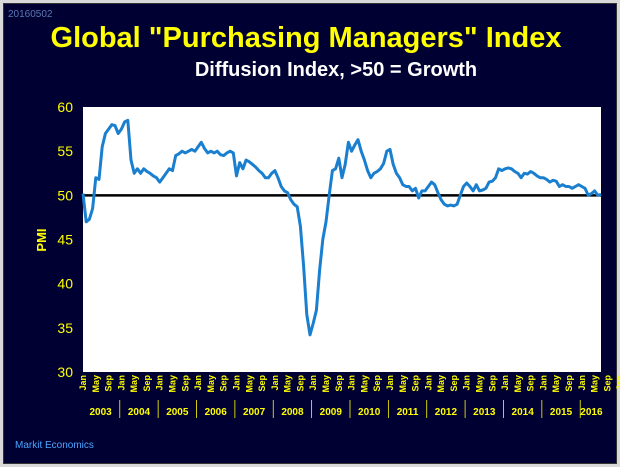 The image size is (620, 467). I want to click on year-label: 2007, so click(254, 412).